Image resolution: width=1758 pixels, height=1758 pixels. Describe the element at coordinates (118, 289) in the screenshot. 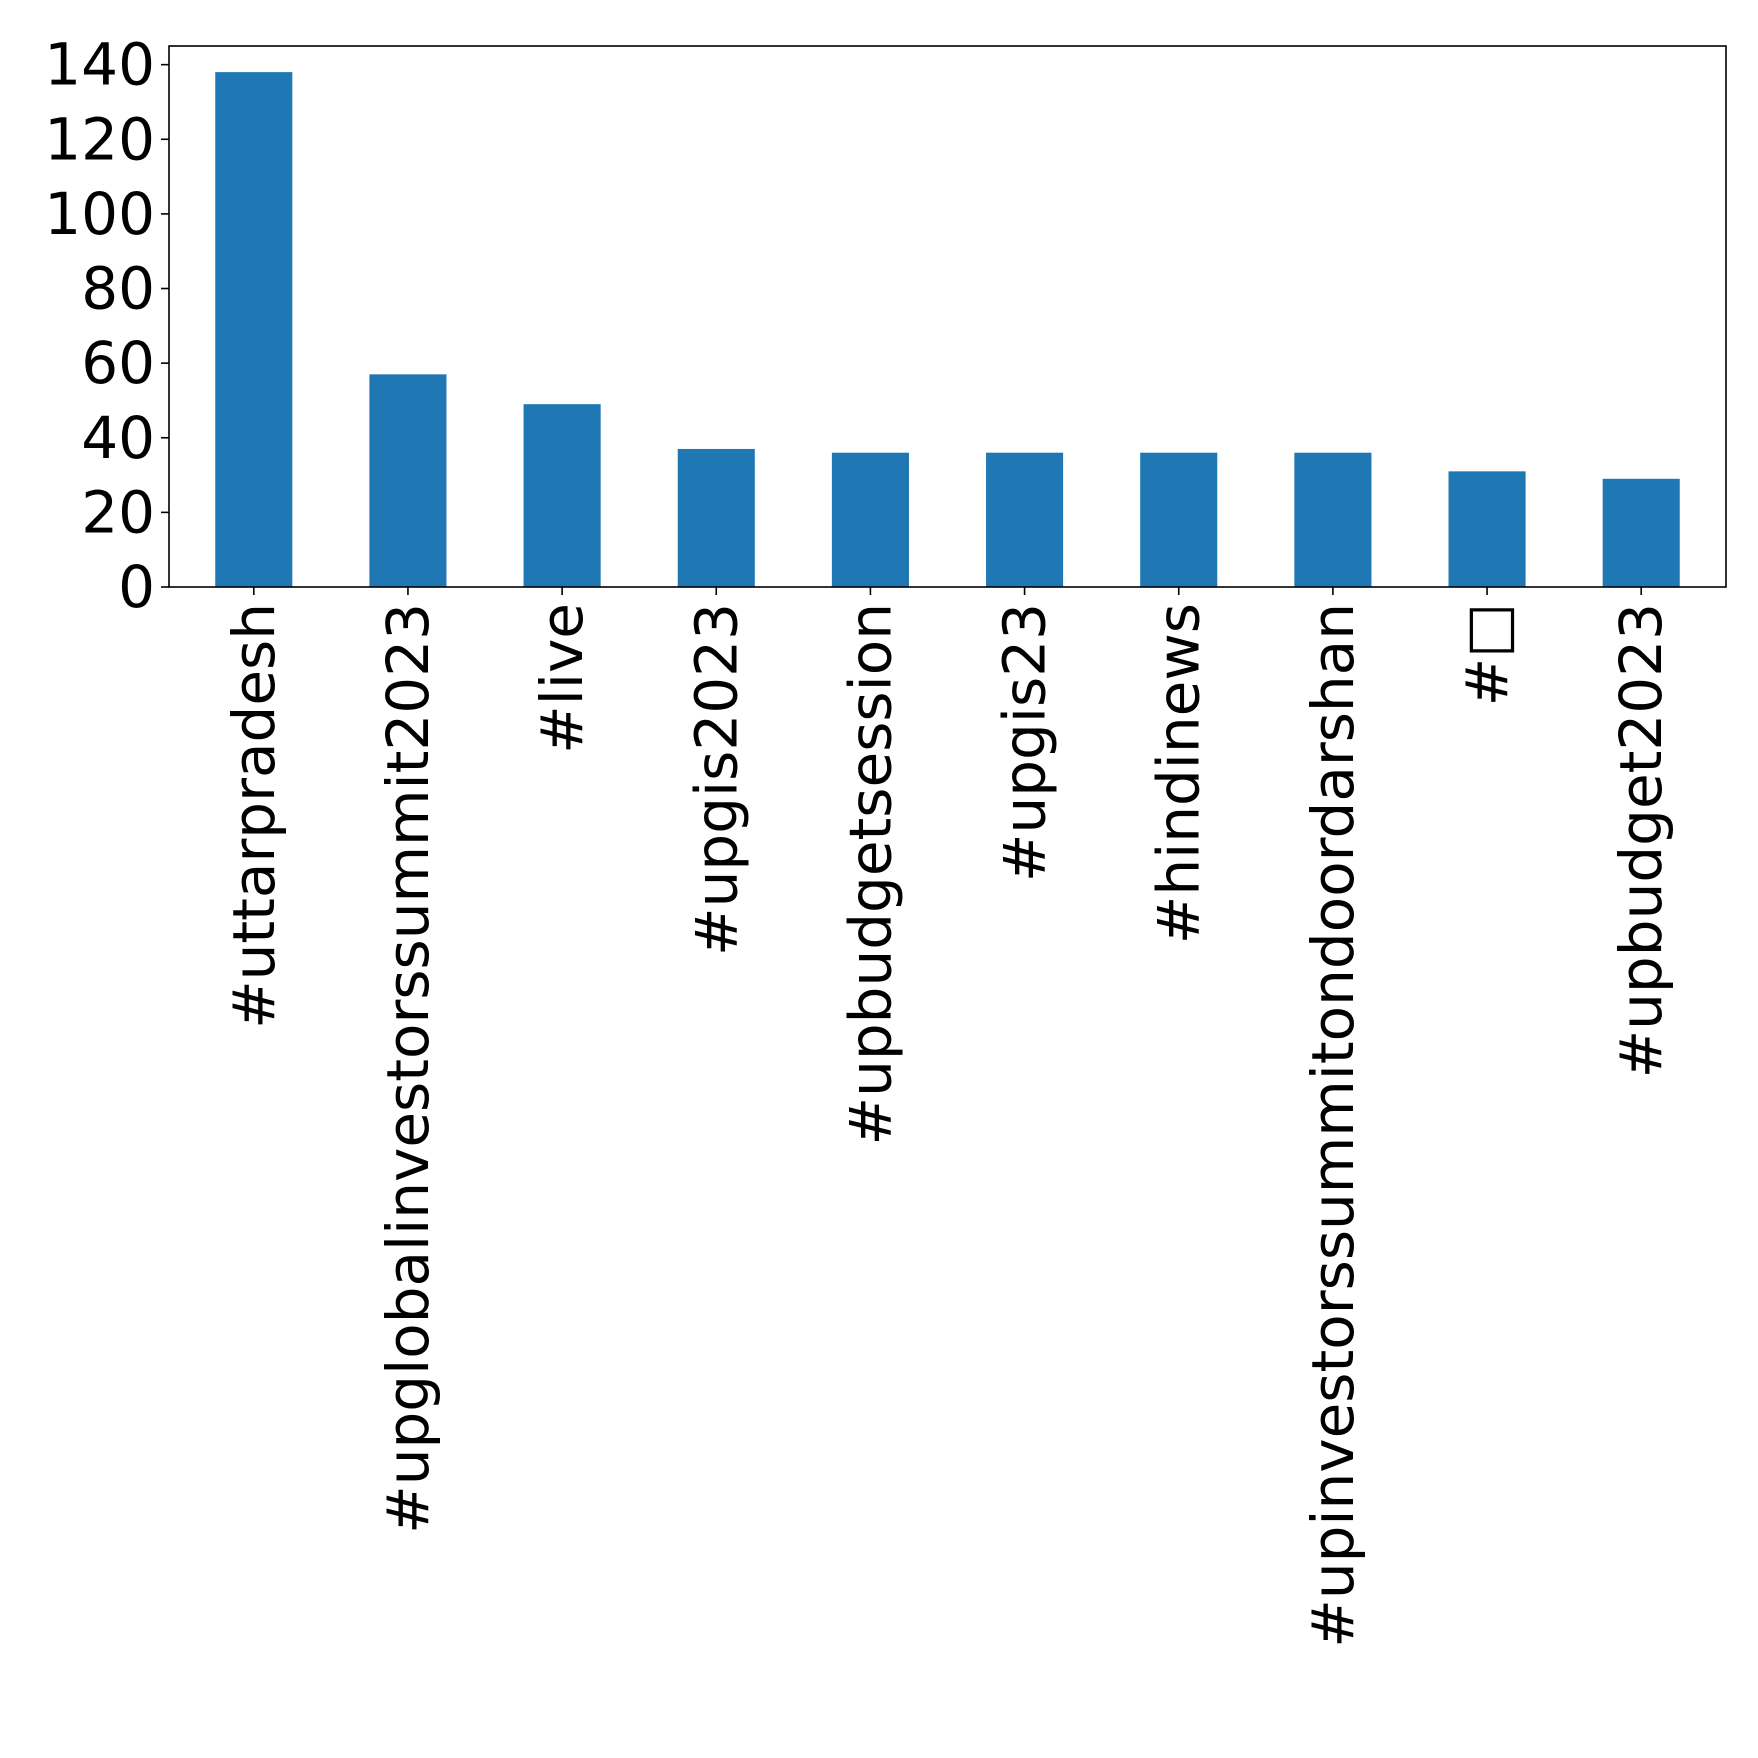

I see `y-tick-label-4: 80` at that location.